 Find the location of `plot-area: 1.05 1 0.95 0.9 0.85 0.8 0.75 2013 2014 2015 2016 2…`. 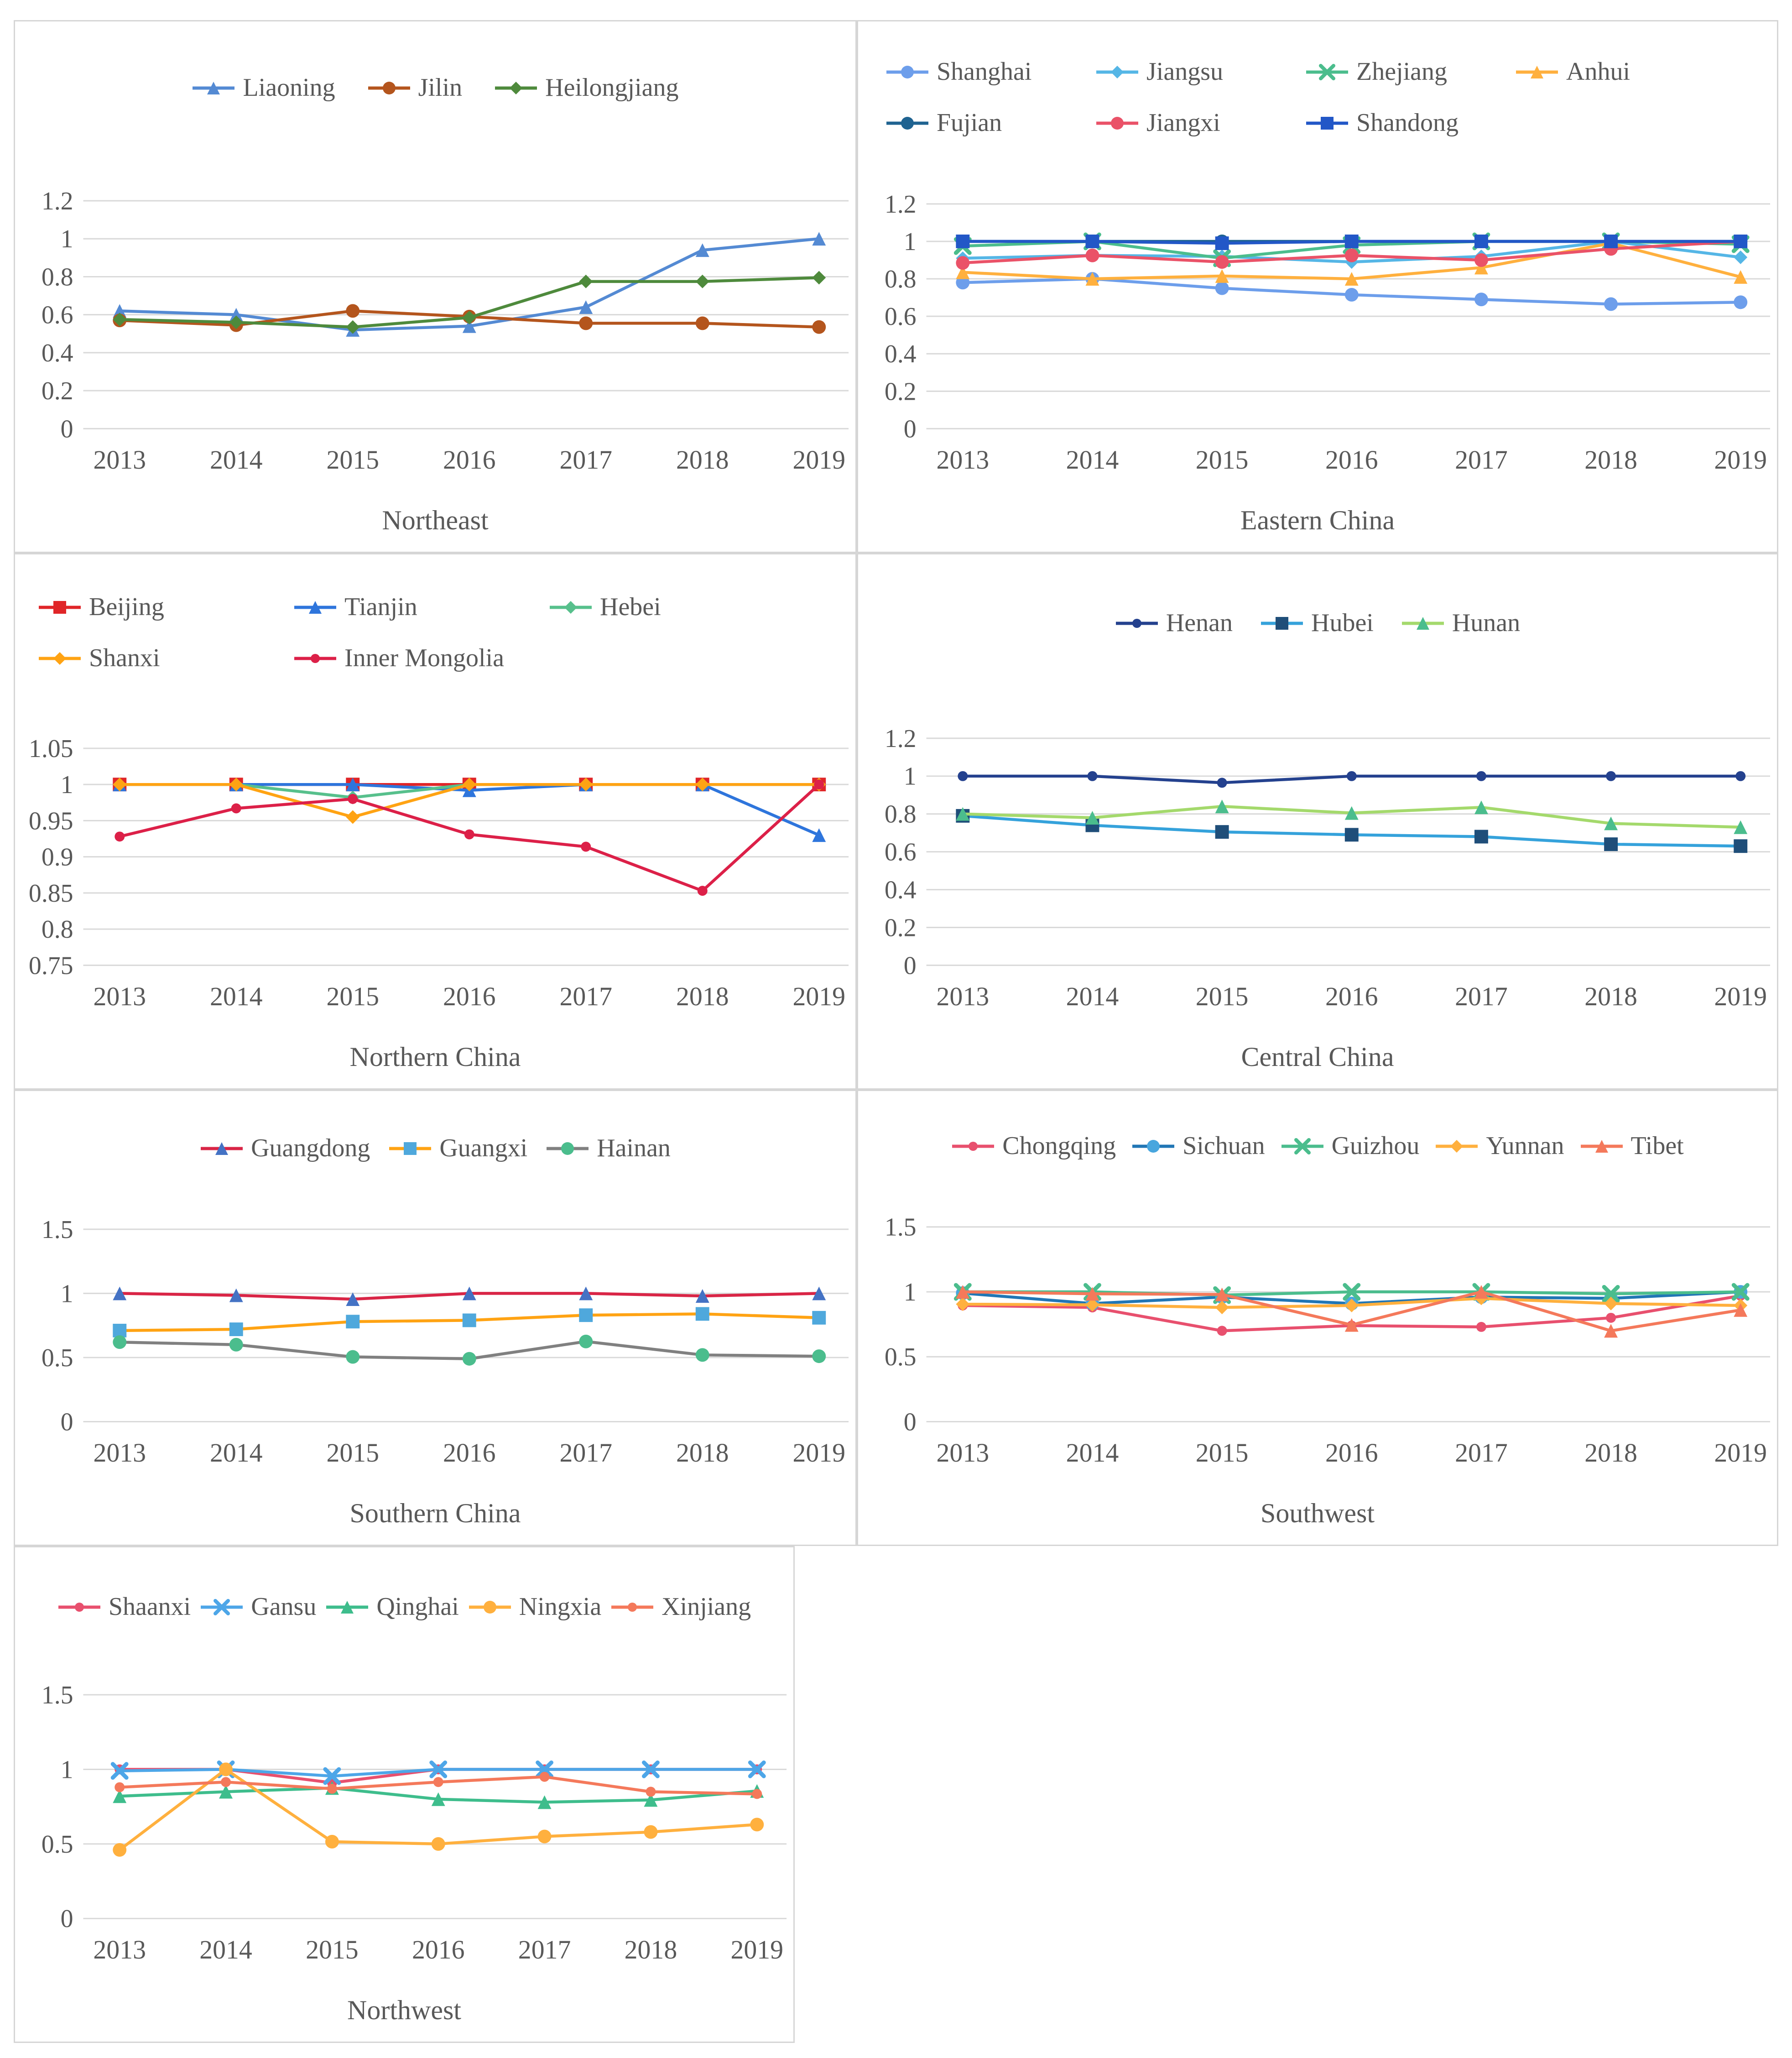

plot-area: 1.05 1 0.95 0.9 0.85 0.8 0.75 2013 2014 2015 2016 2… is located at coordinates (439, 873).